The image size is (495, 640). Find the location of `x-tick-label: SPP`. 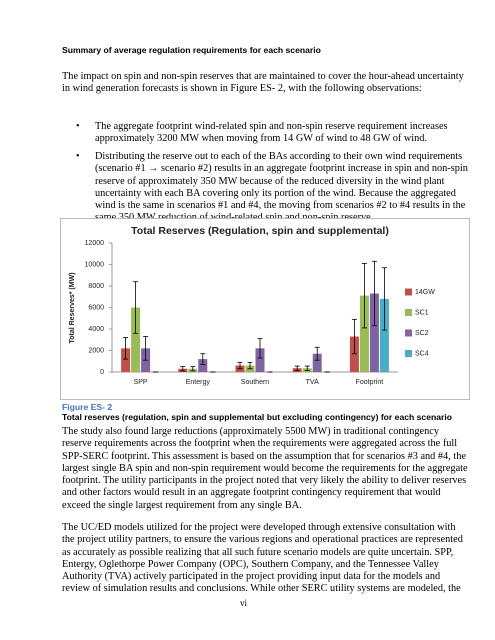

x-tick-label: SPP is located at coordinates (141, 382).